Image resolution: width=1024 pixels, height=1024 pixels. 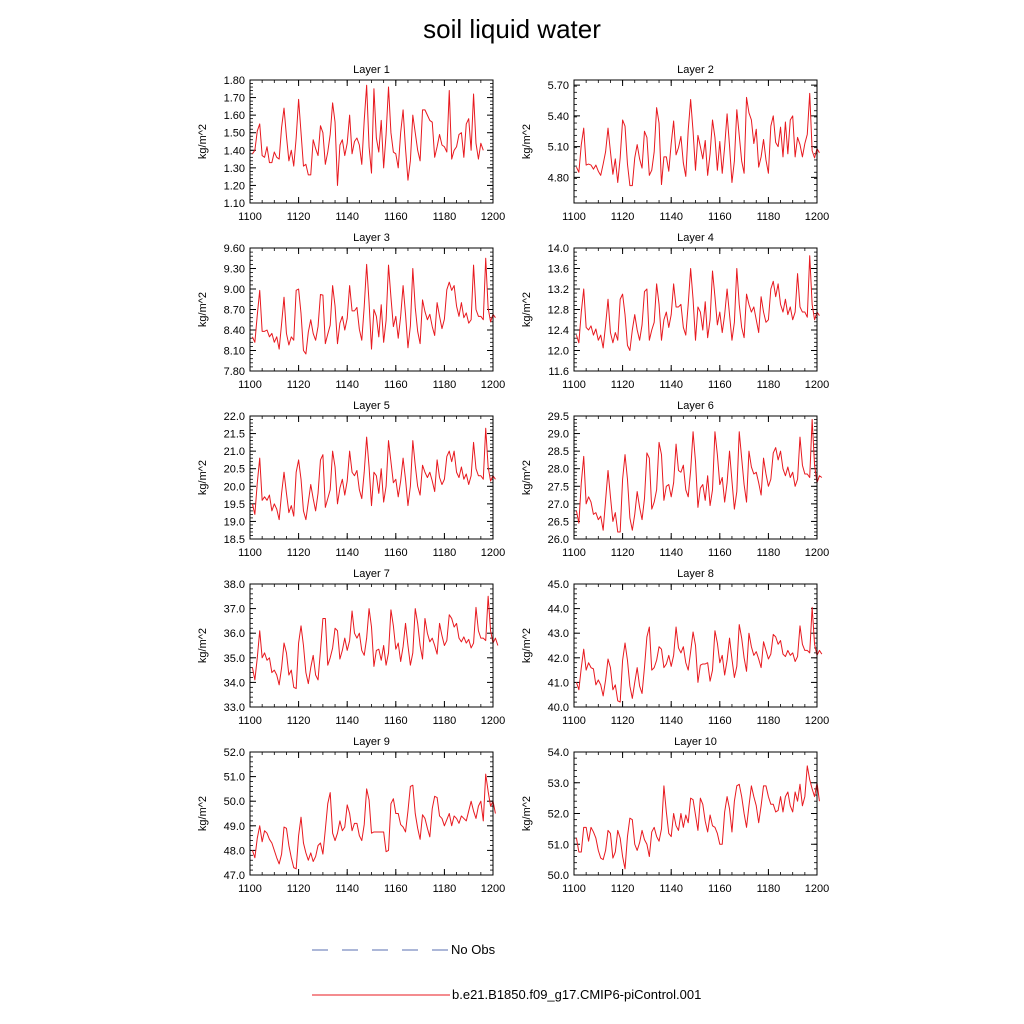 What do you see at coordinates (558, 311) in the screenshot?
I see `y-tick-label: 12.8` at bounding box center [558, 311].